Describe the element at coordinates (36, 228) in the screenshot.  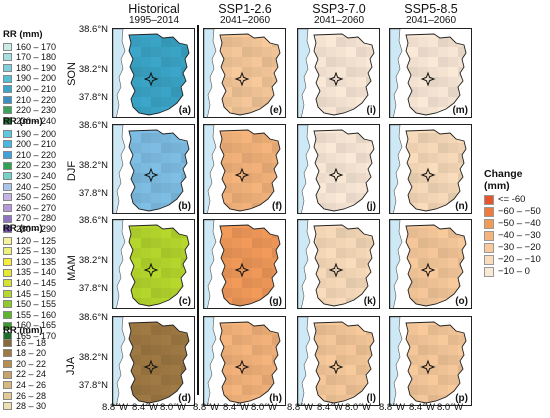
I see `legend-label: 280 – 290` at that location.